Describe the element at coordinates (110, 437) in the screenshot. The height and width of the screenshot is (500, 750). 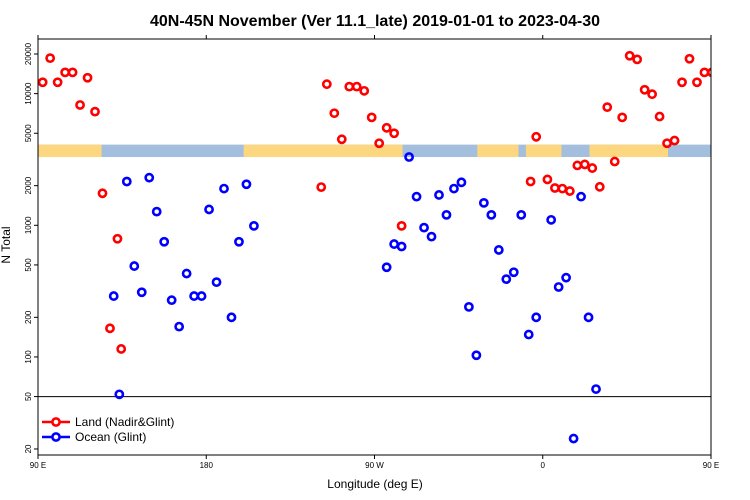
I see `legend-label: Ocean (Glint)` at that location.